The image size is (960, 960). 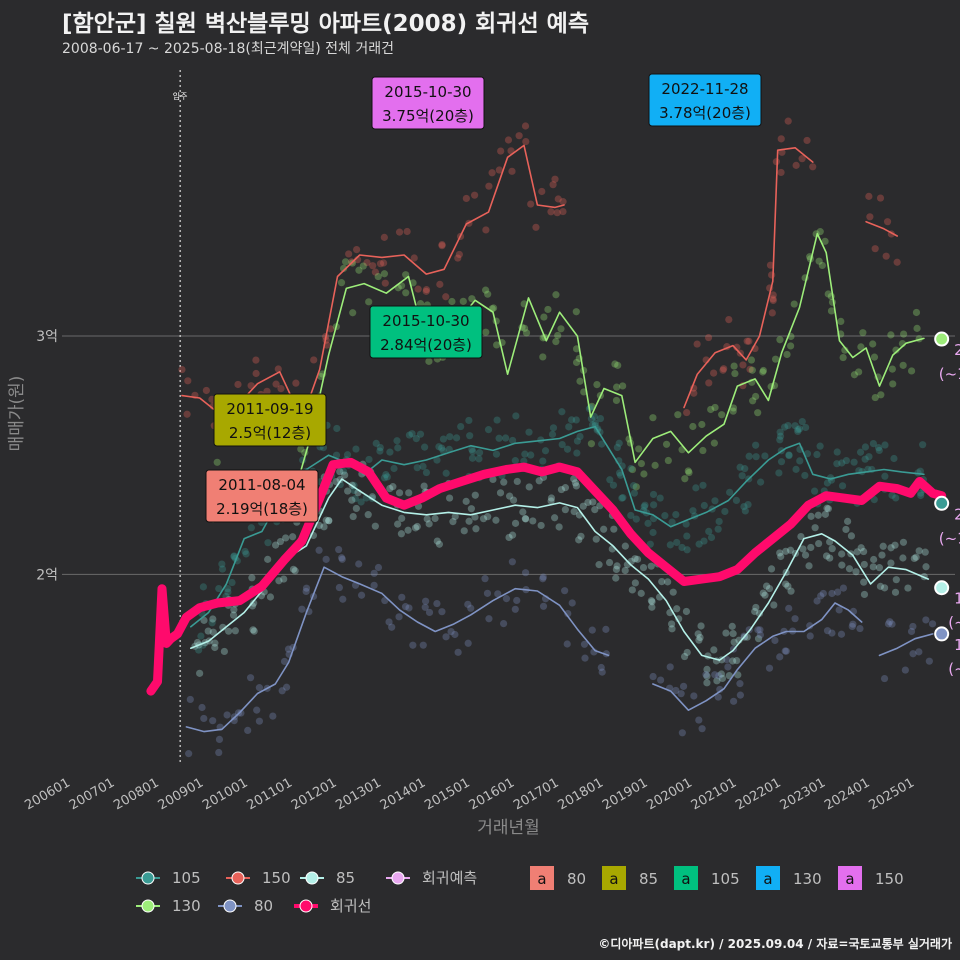 I want to click on end-value-label: 17,500, so click(x=957, y=645).